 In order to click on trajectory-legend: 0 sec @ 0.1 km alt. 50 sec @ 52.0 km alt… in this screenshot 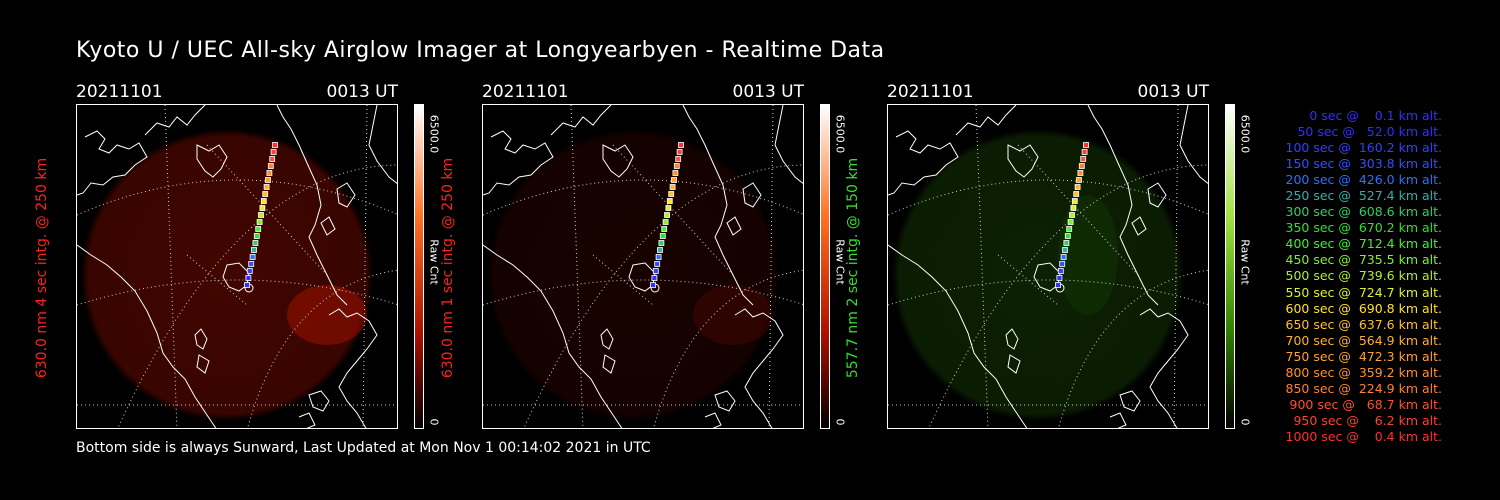, I will do `click(1352, 276)`.